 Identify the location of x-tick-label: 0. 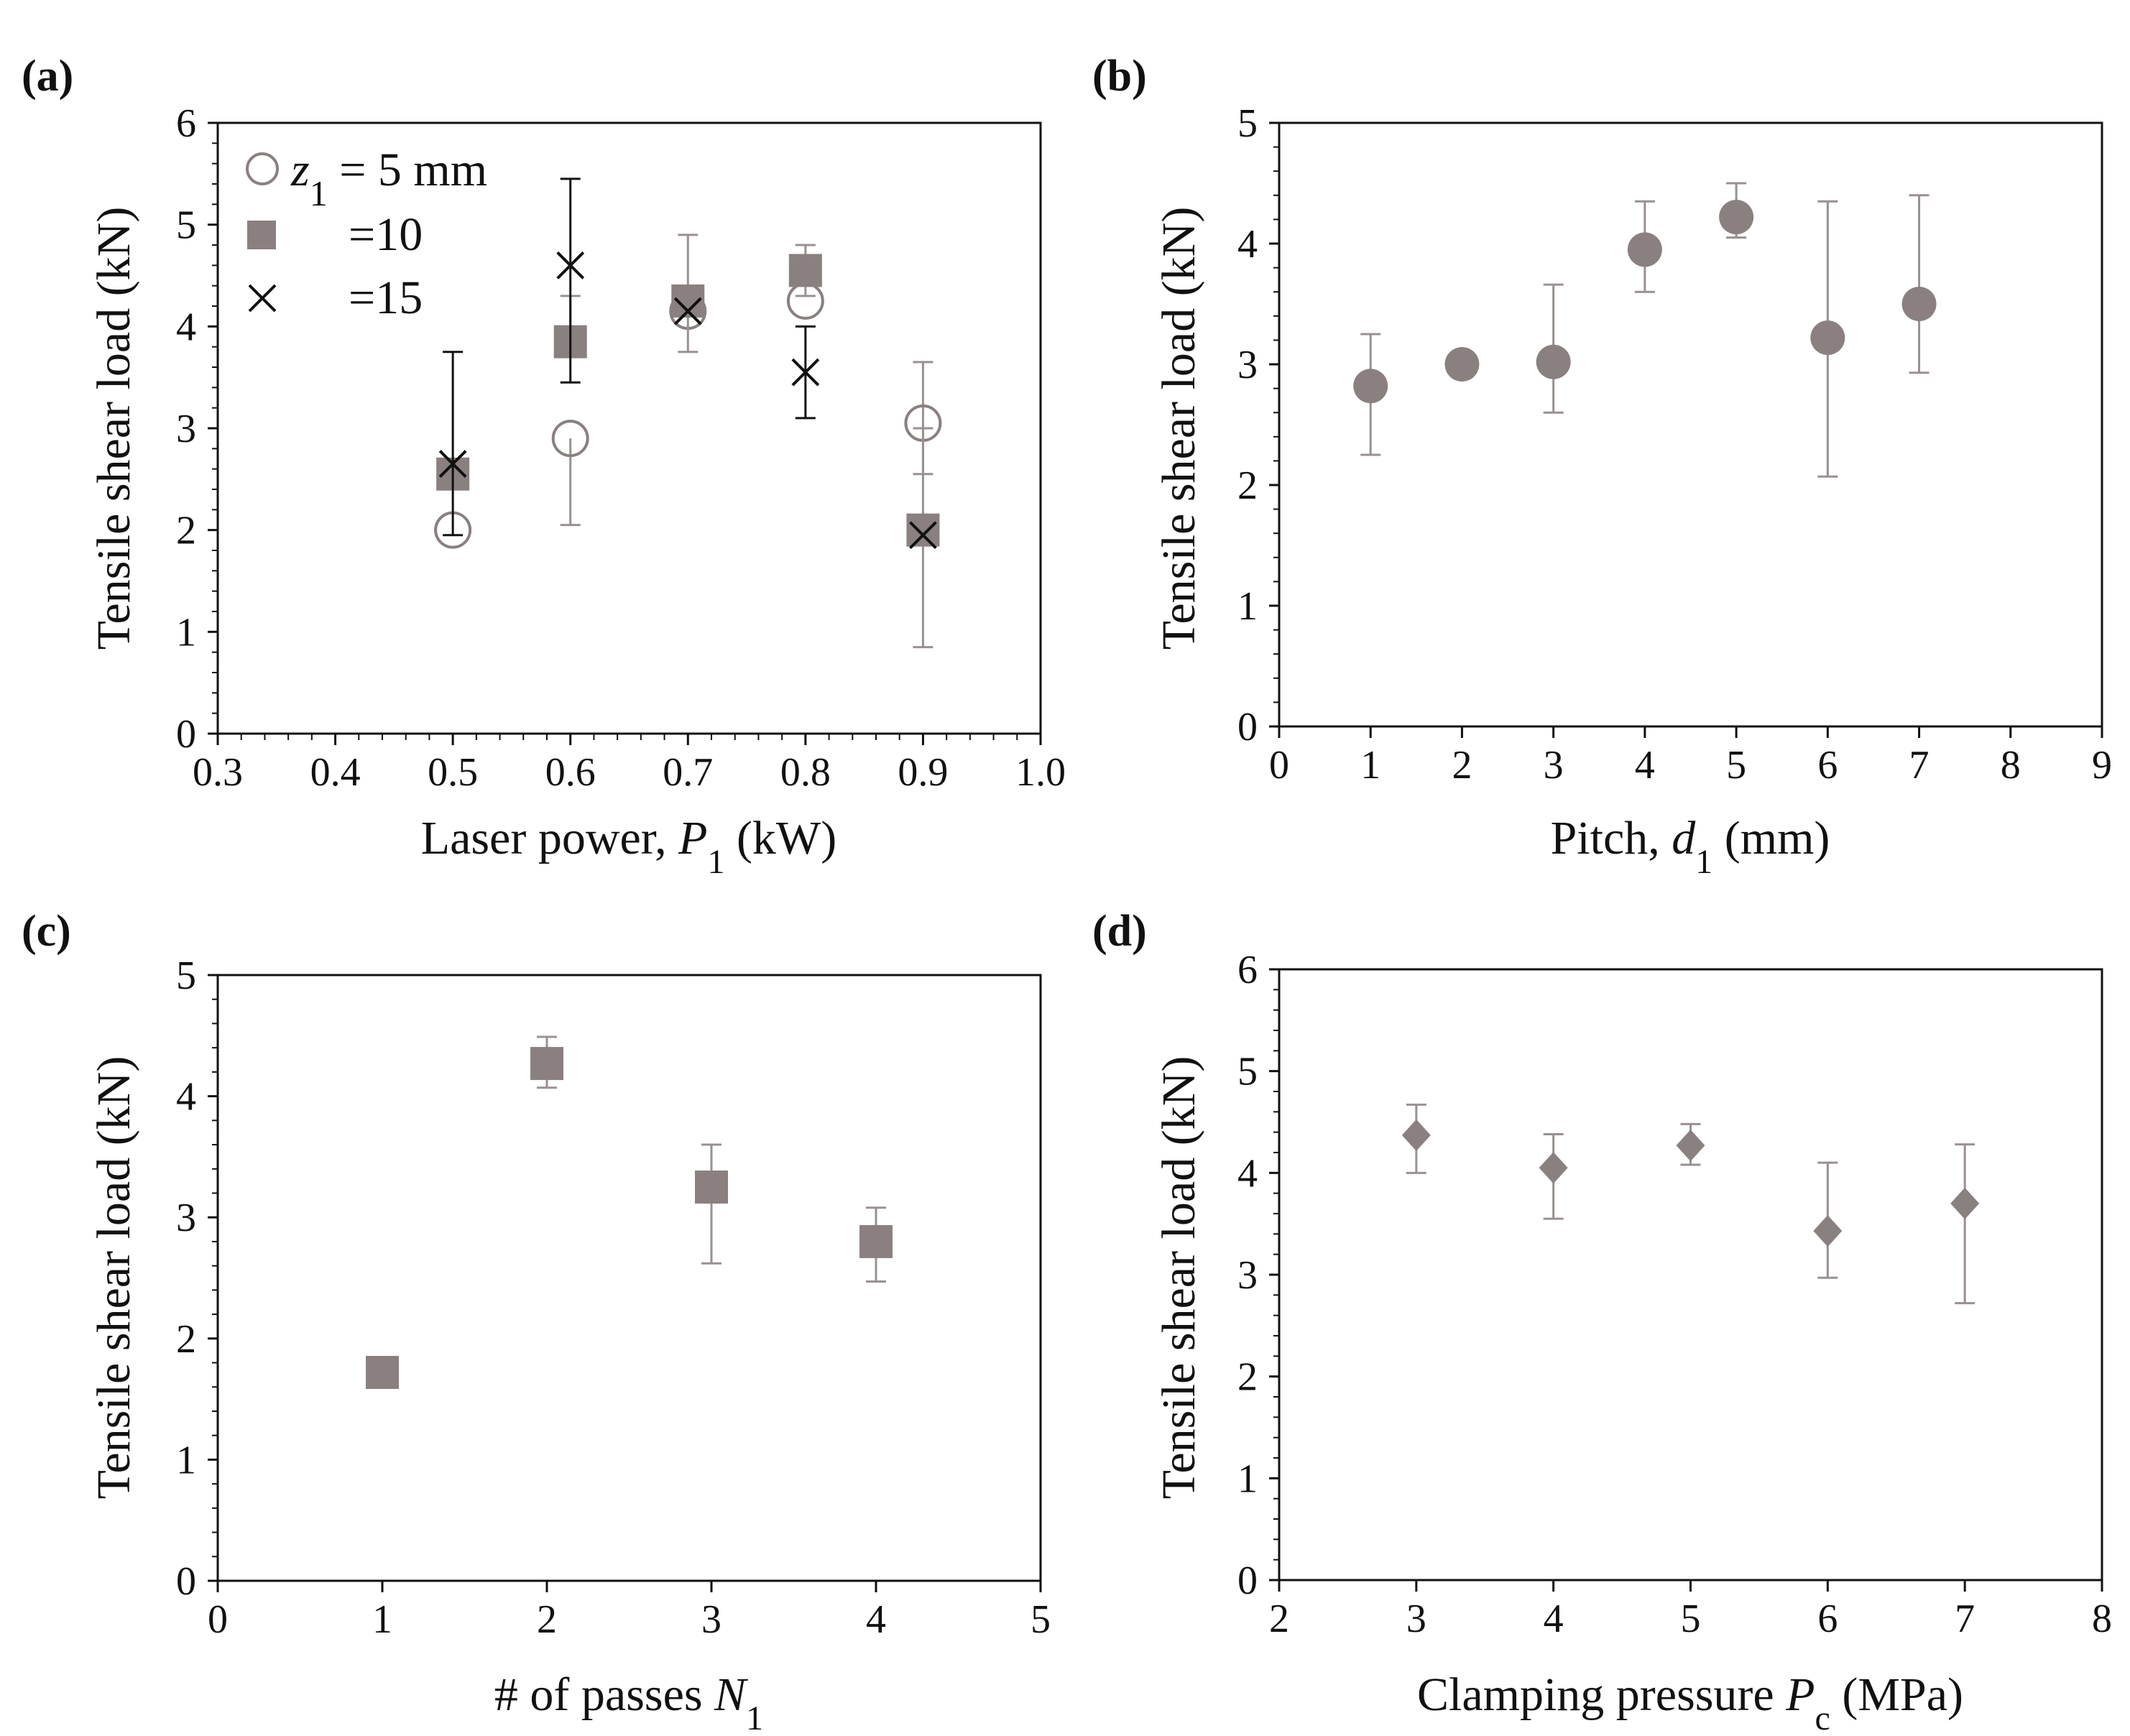
(1279, 765).